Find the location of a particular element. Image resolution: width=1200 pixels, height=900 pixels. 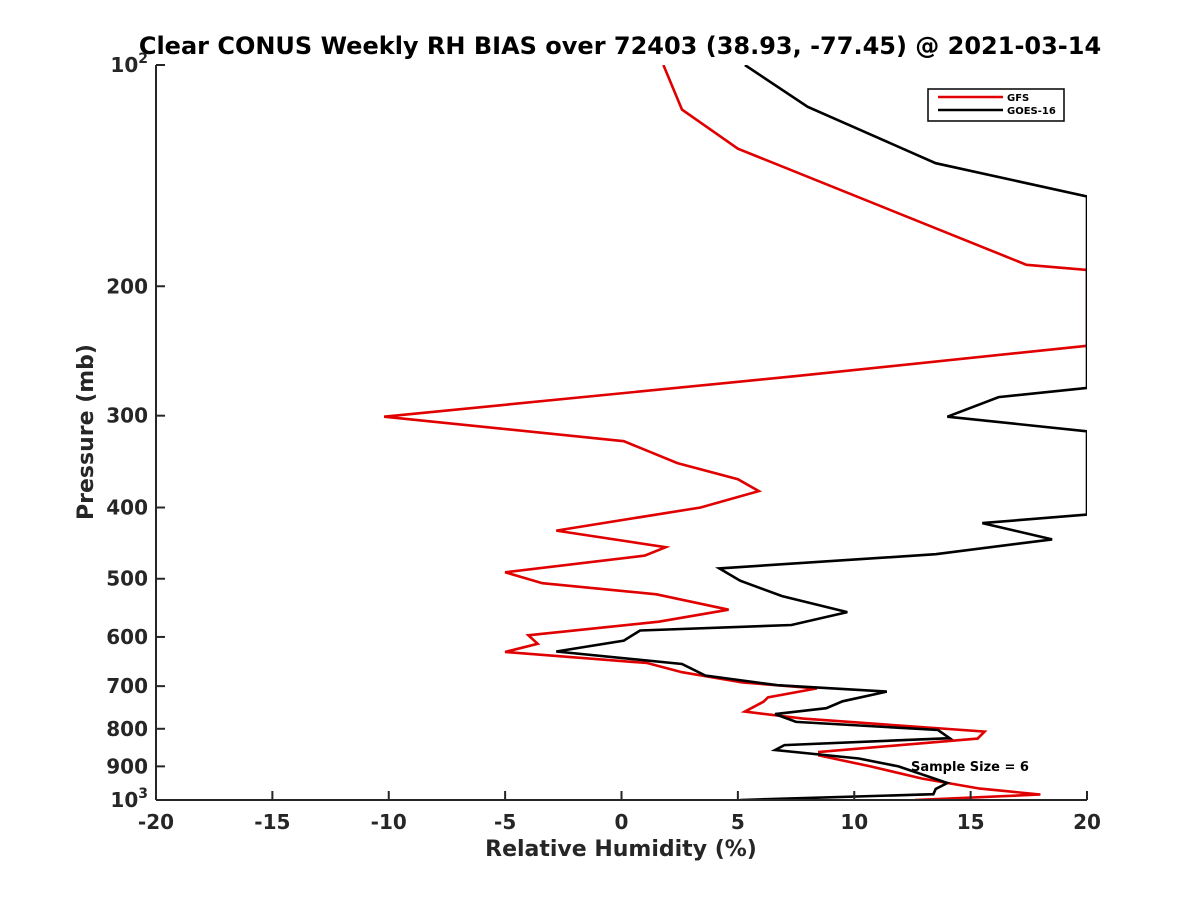

legend-label-goes-16: GOES-16 is located at coordinates (1031, 111).